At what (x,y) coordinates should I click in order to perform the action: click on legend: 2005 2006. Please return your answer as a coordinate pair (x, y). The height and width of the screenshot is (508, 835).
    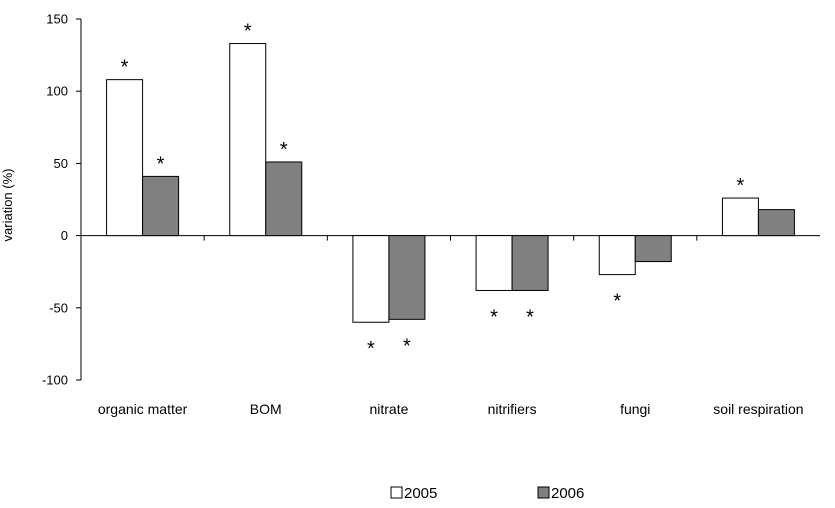
    Looking at the image, I should click on (487, 493).